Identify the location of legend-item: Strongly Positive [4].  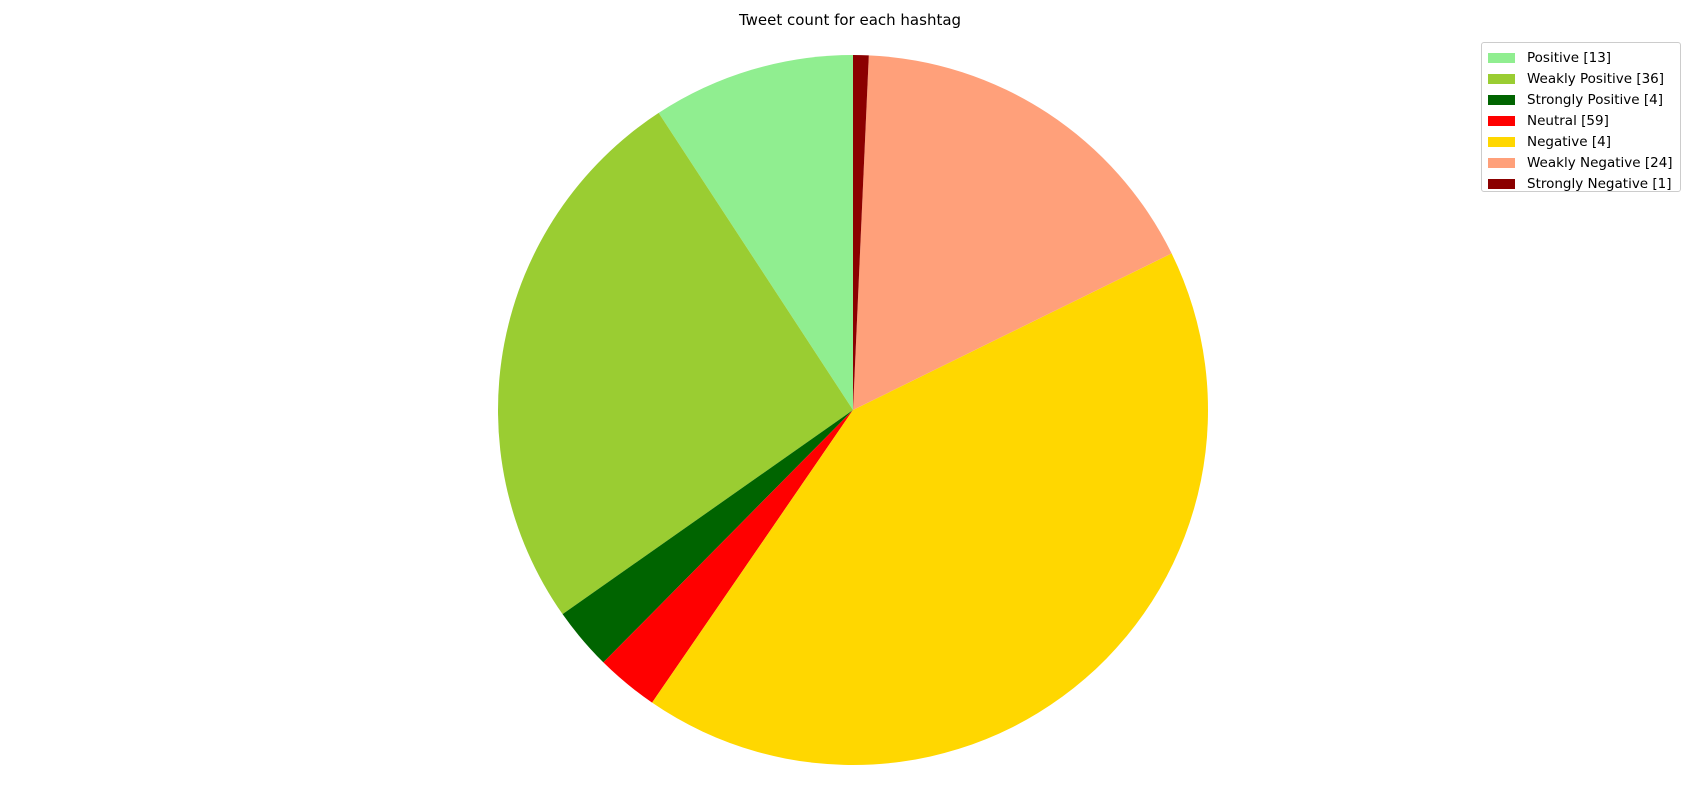
(1581, 99).